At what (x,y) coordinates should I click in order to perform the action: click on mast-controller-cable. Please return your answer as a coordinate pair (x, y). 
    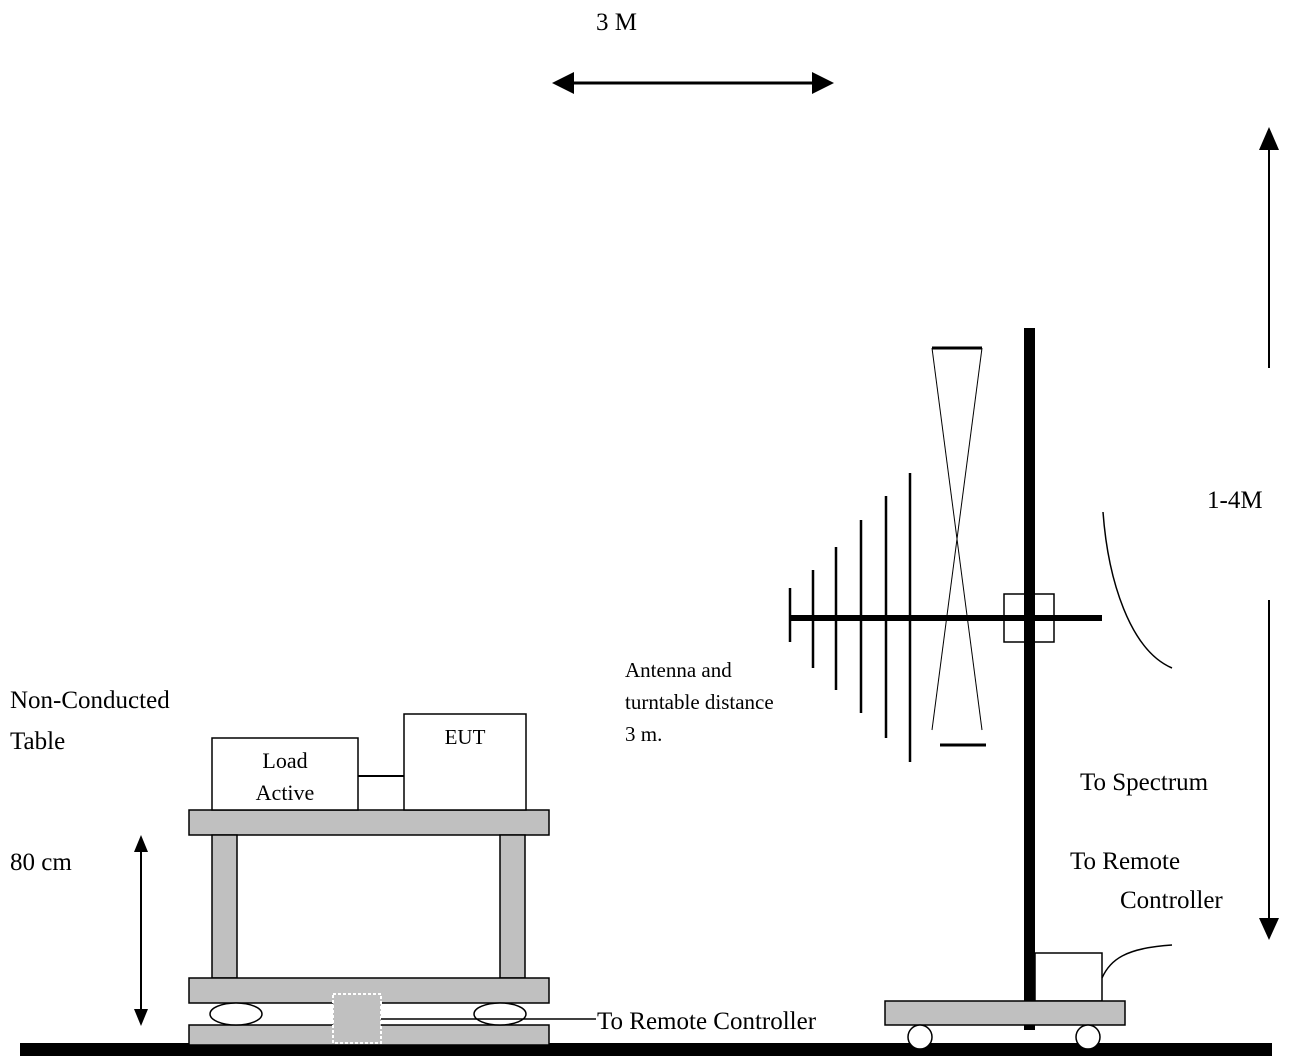
    Looking at the image, I should click on (1137, 961).